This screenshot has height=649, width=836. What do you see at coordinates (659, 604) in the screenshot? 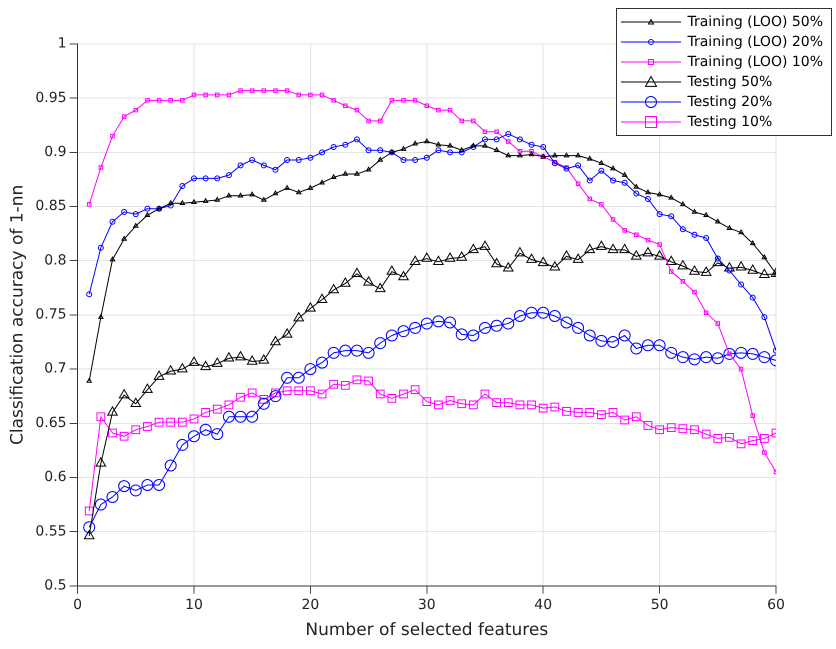
I see `x-tick-label: 50` at bounding box center [659, 604].